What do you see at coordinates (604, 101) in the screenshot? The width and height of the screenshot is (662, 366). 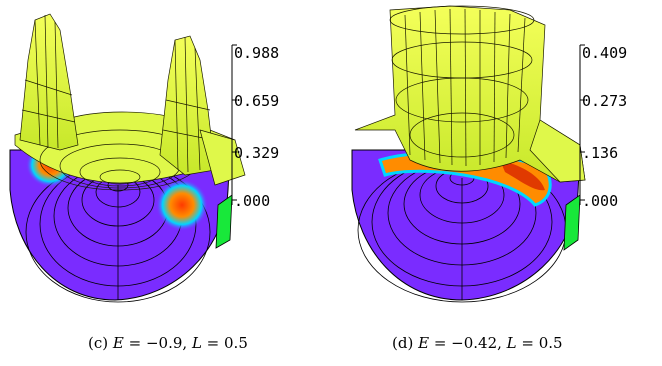 I see `tick-d-1: 0.273` at bounding box center [604, 101].